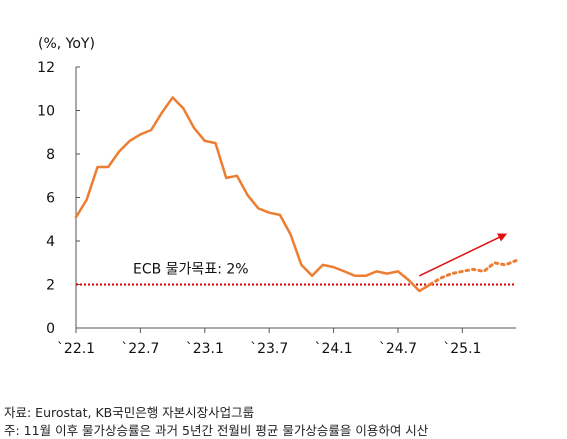 The image size is (567, 439). Describe the element at coordinates (269, 349) in the screenshot. I see `x-tick-label: `23.7` at that location.